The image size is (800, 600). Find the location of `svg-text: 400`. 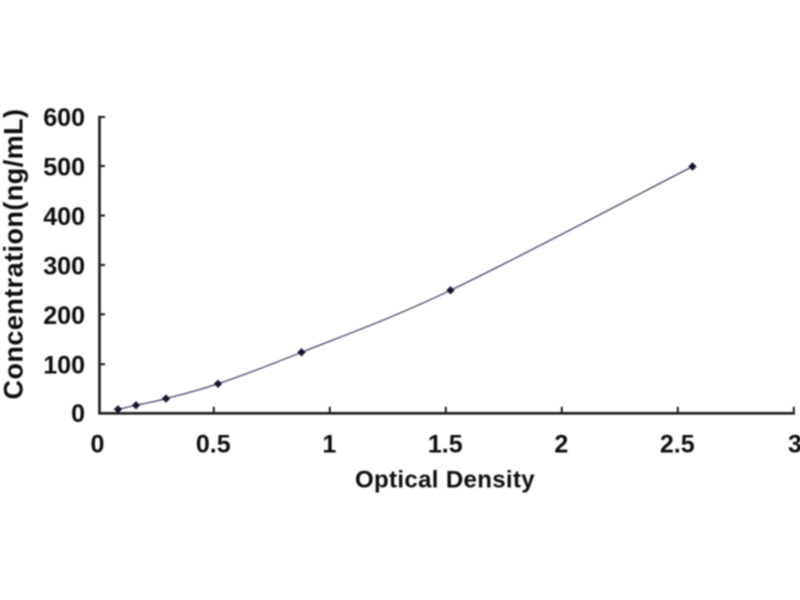

svg-text: 400 is located at coordinates (64, 217).